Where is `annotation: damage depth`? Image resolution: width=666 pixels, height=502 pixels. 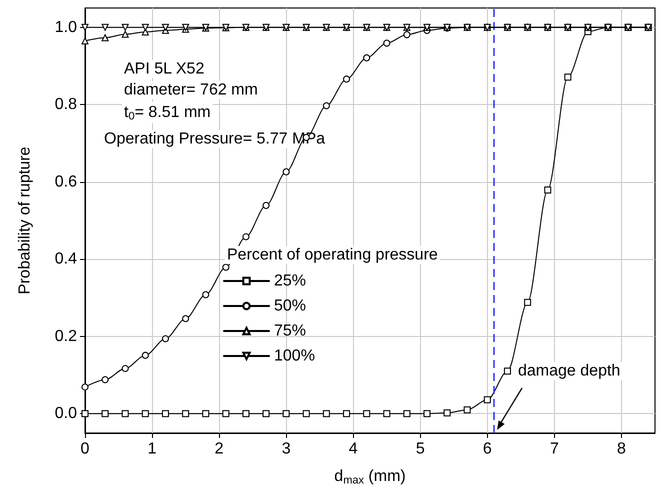 annotation: damage depth is located at coordinates (569, 371).